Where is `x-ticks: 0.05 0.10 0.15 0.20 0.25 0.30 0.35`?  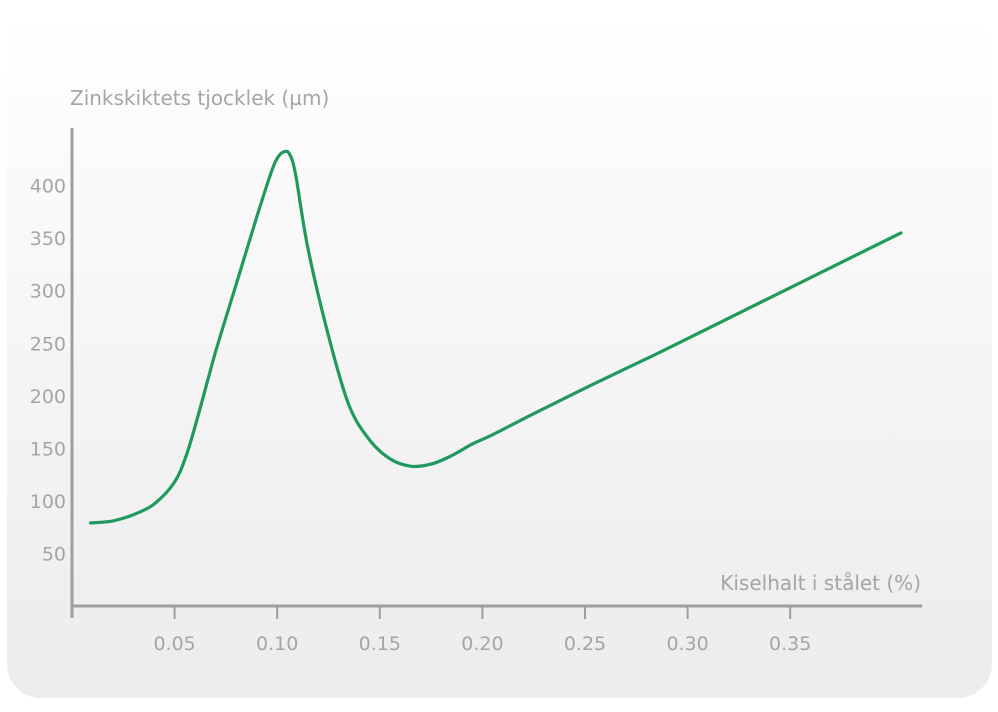 x-ticks: 0.05 0.10 0.15 0.20 0.25 0.30 0.35 is located at coordinates (482, 630).